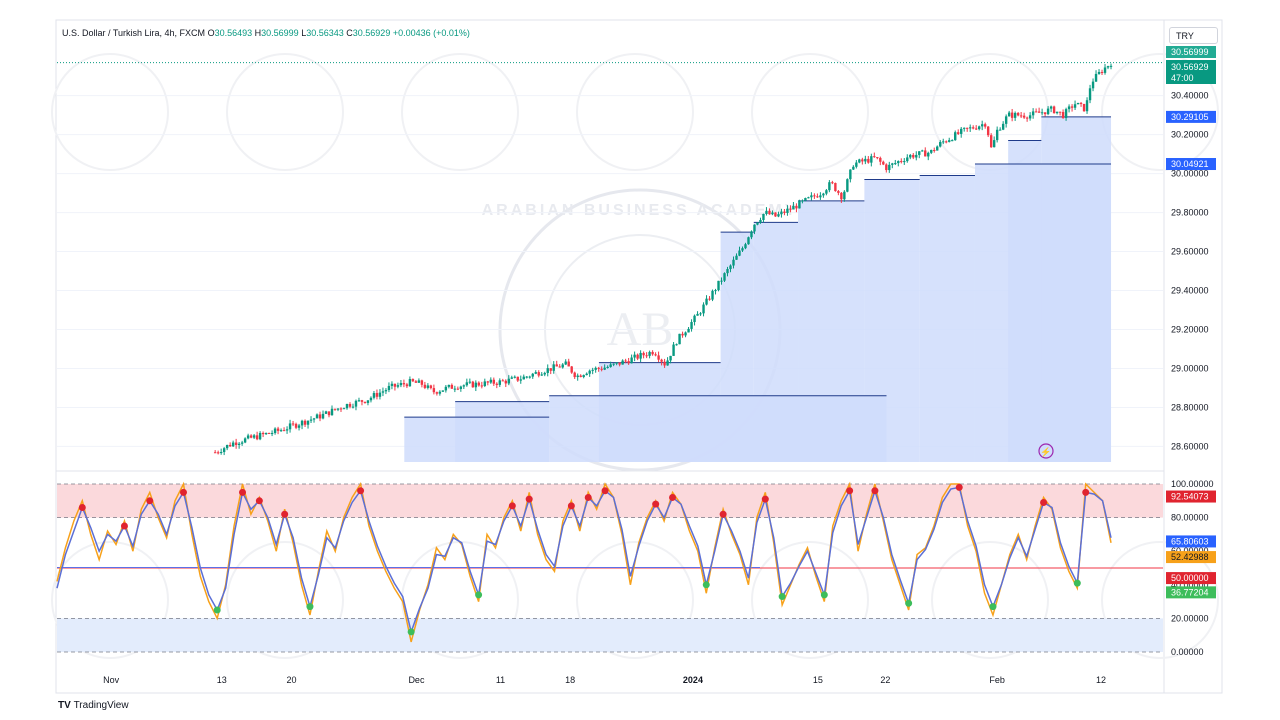 The height and width of the screenshot is (720, 1280). I want to click on time-tick-label: 11, so click(500, 680).